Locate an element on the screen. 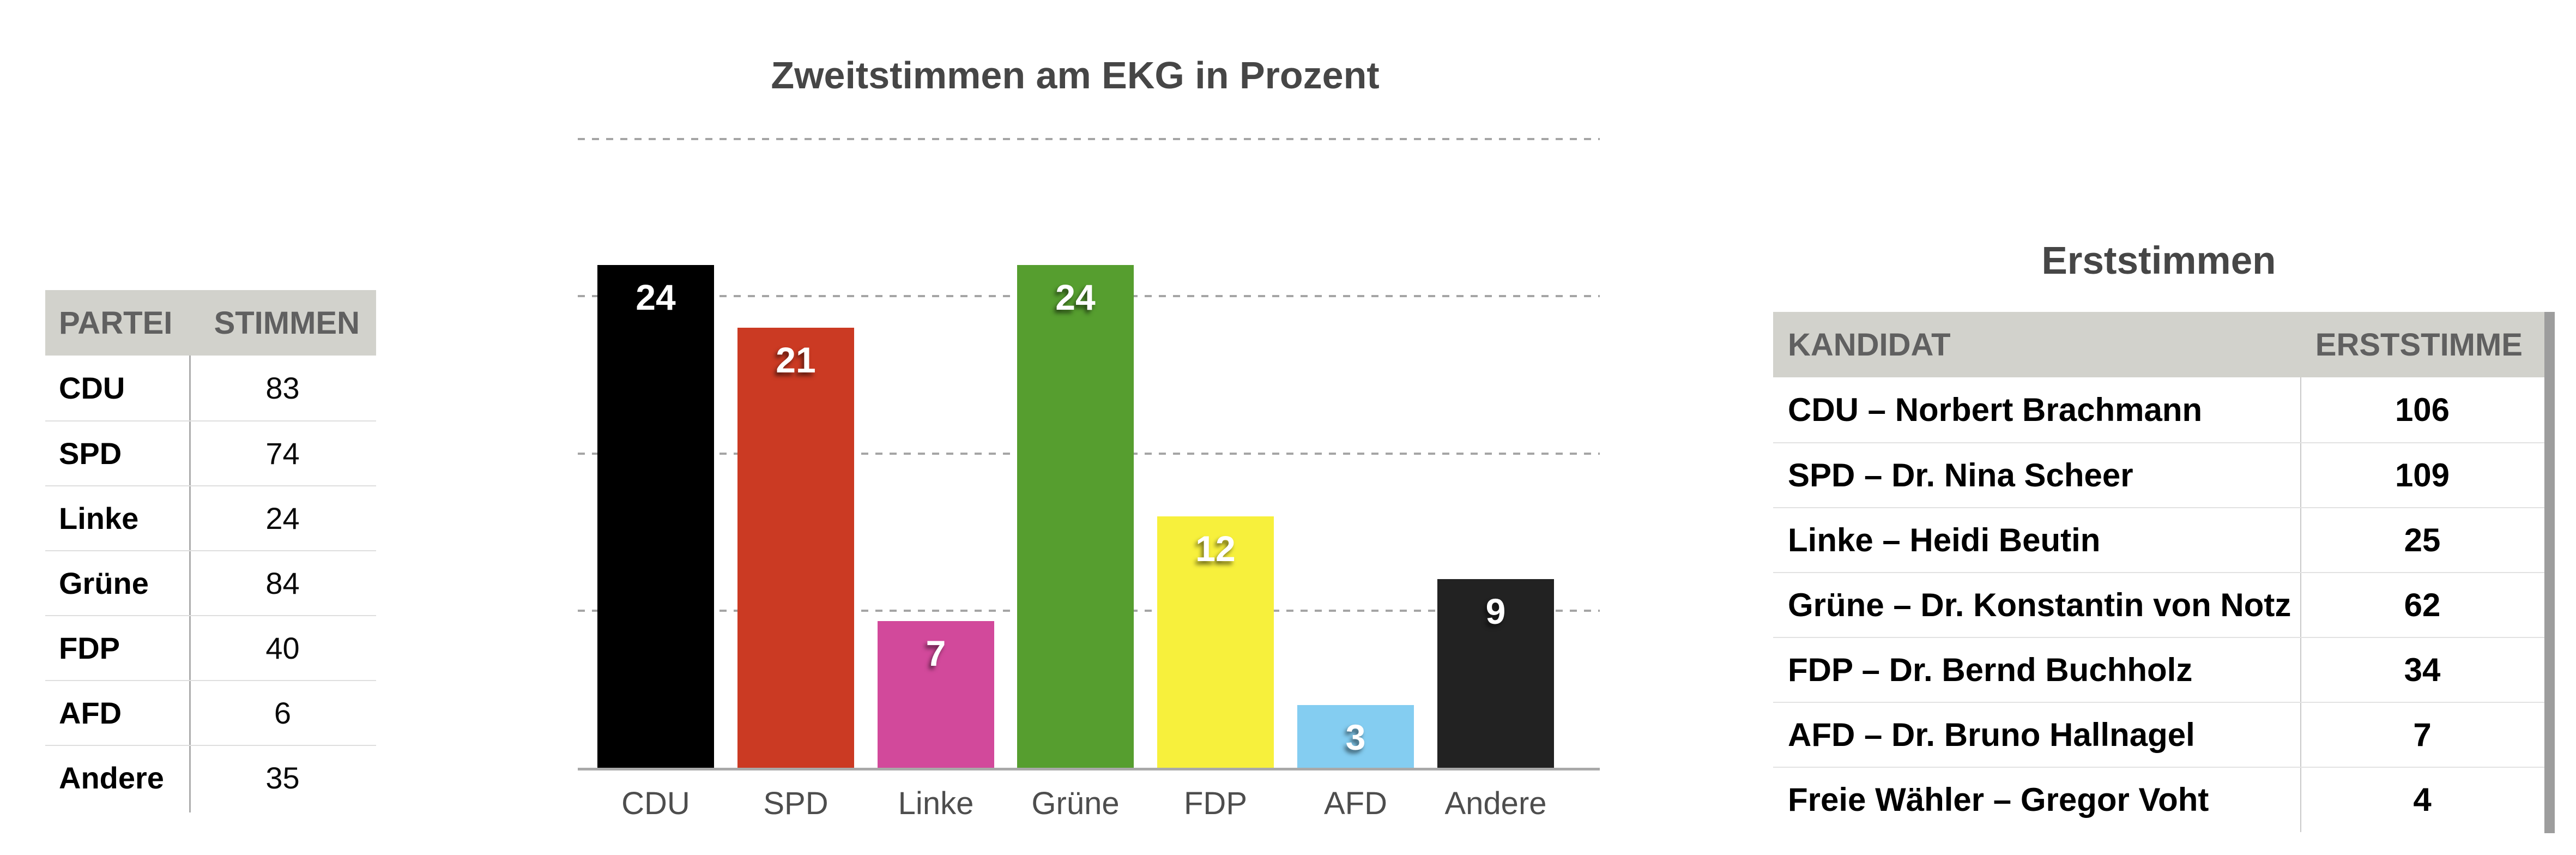  bar-value-label: 12 is located at coordinates (1215, 548).